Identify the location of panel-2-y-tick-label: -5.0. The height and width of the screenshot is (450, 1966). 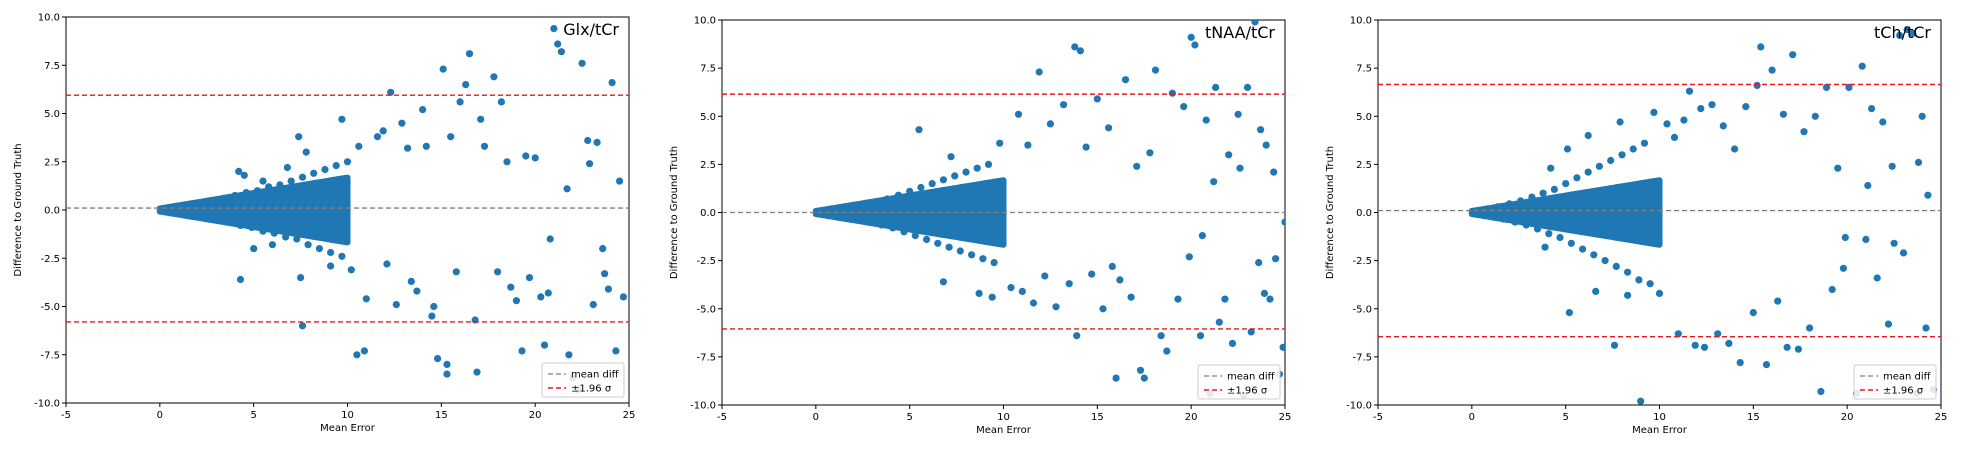
(706, 309).